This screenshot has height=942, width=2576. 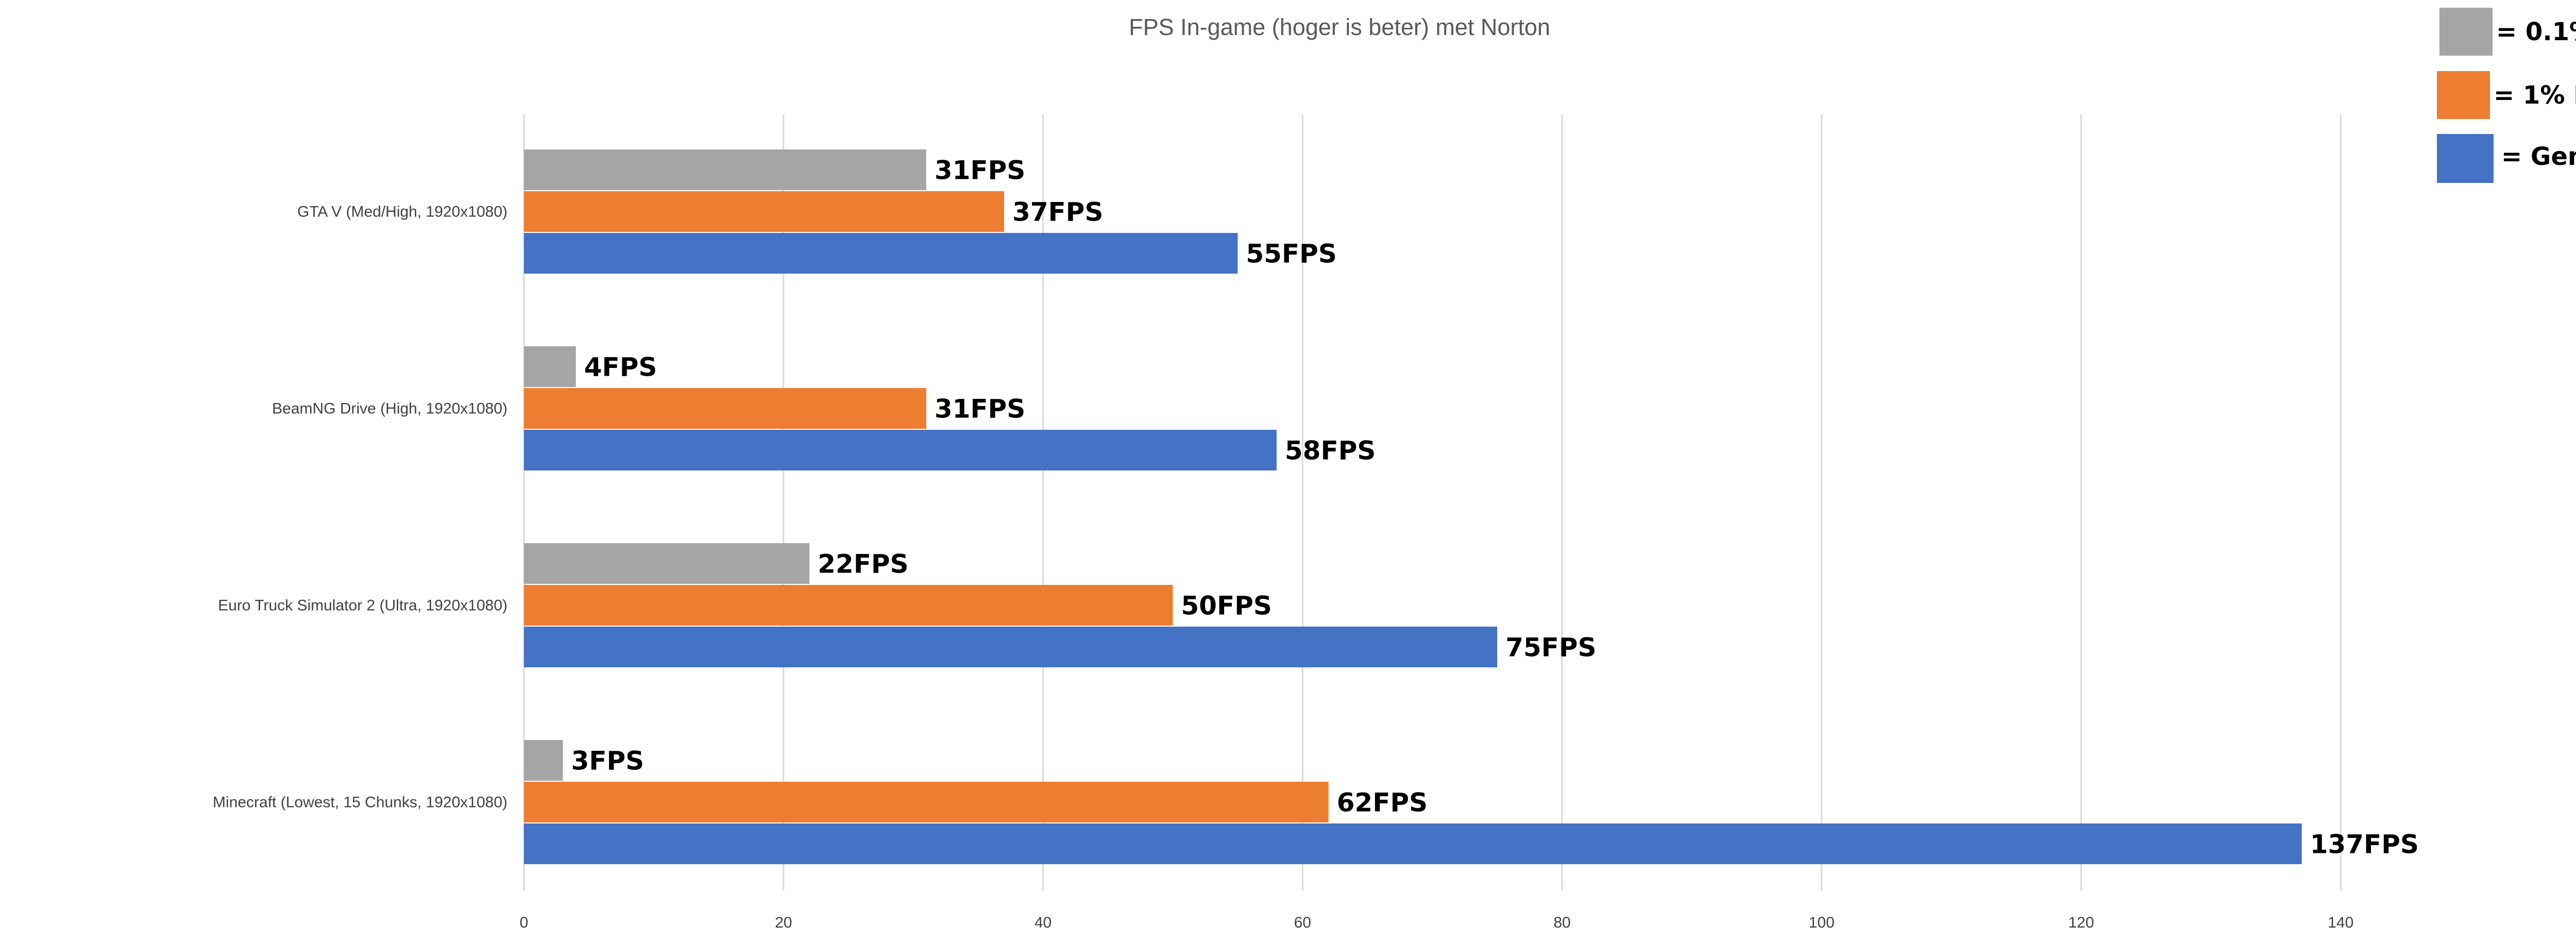 What do you see at coordinates (1822, 922) in the screenshot?
I see `x-tick-label-5: 100` at bounding box center [1822, 922].